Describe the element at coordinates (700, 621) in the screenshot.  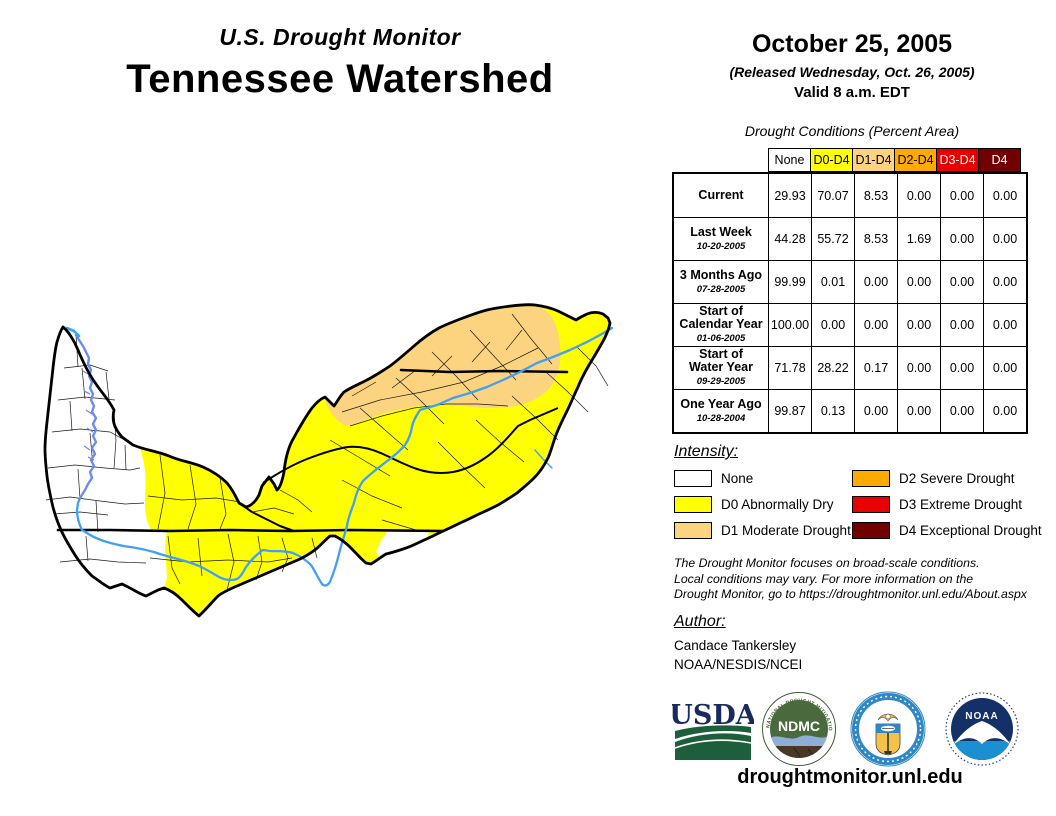
I see `author-heading: Author:` at that location.